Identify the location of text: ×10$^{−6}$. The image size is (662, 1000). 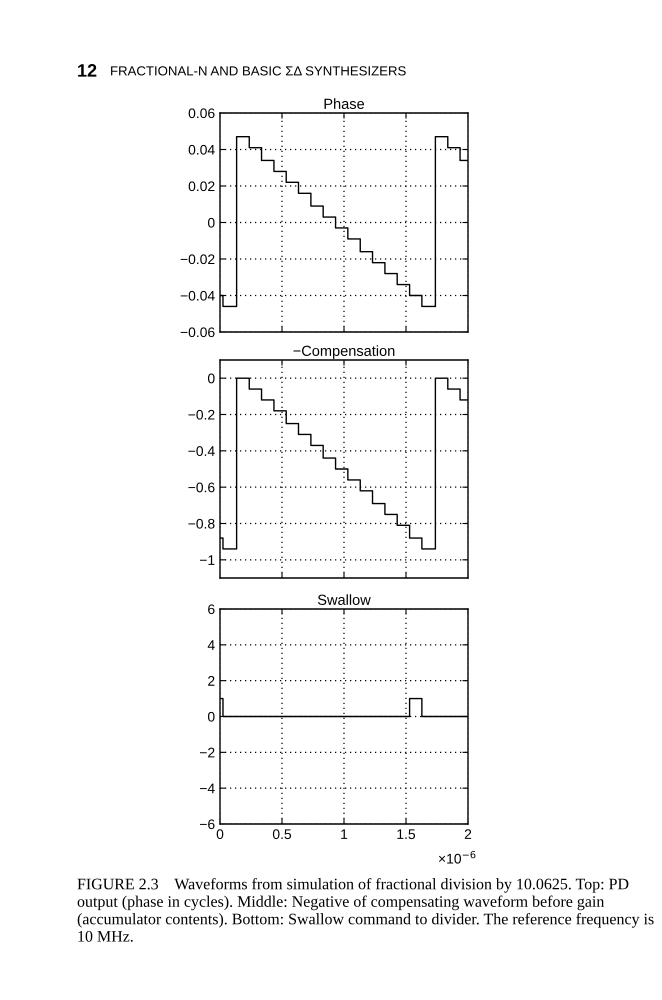
(457, 857).